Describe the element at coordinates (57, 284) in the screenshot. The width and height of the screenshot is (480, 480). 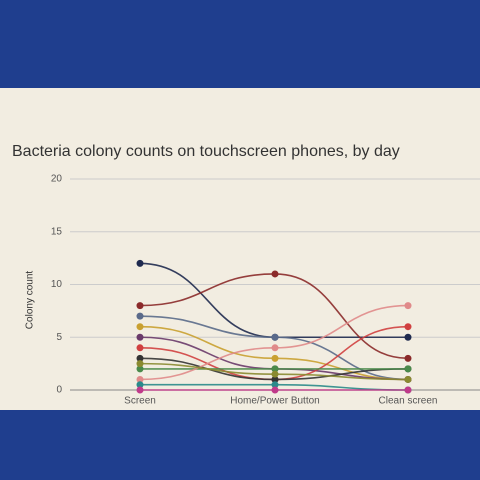
I see `y-tick-label: 10` at that location.